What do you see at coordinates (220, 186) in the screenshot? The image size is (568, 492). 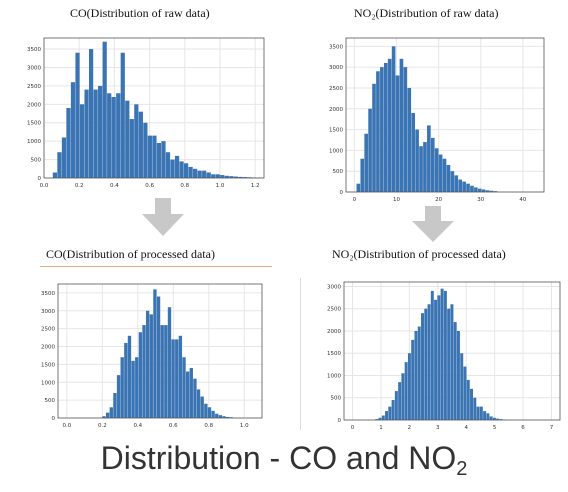 I see `x-tick-label: 1.0` at bounding box center [220, 186].